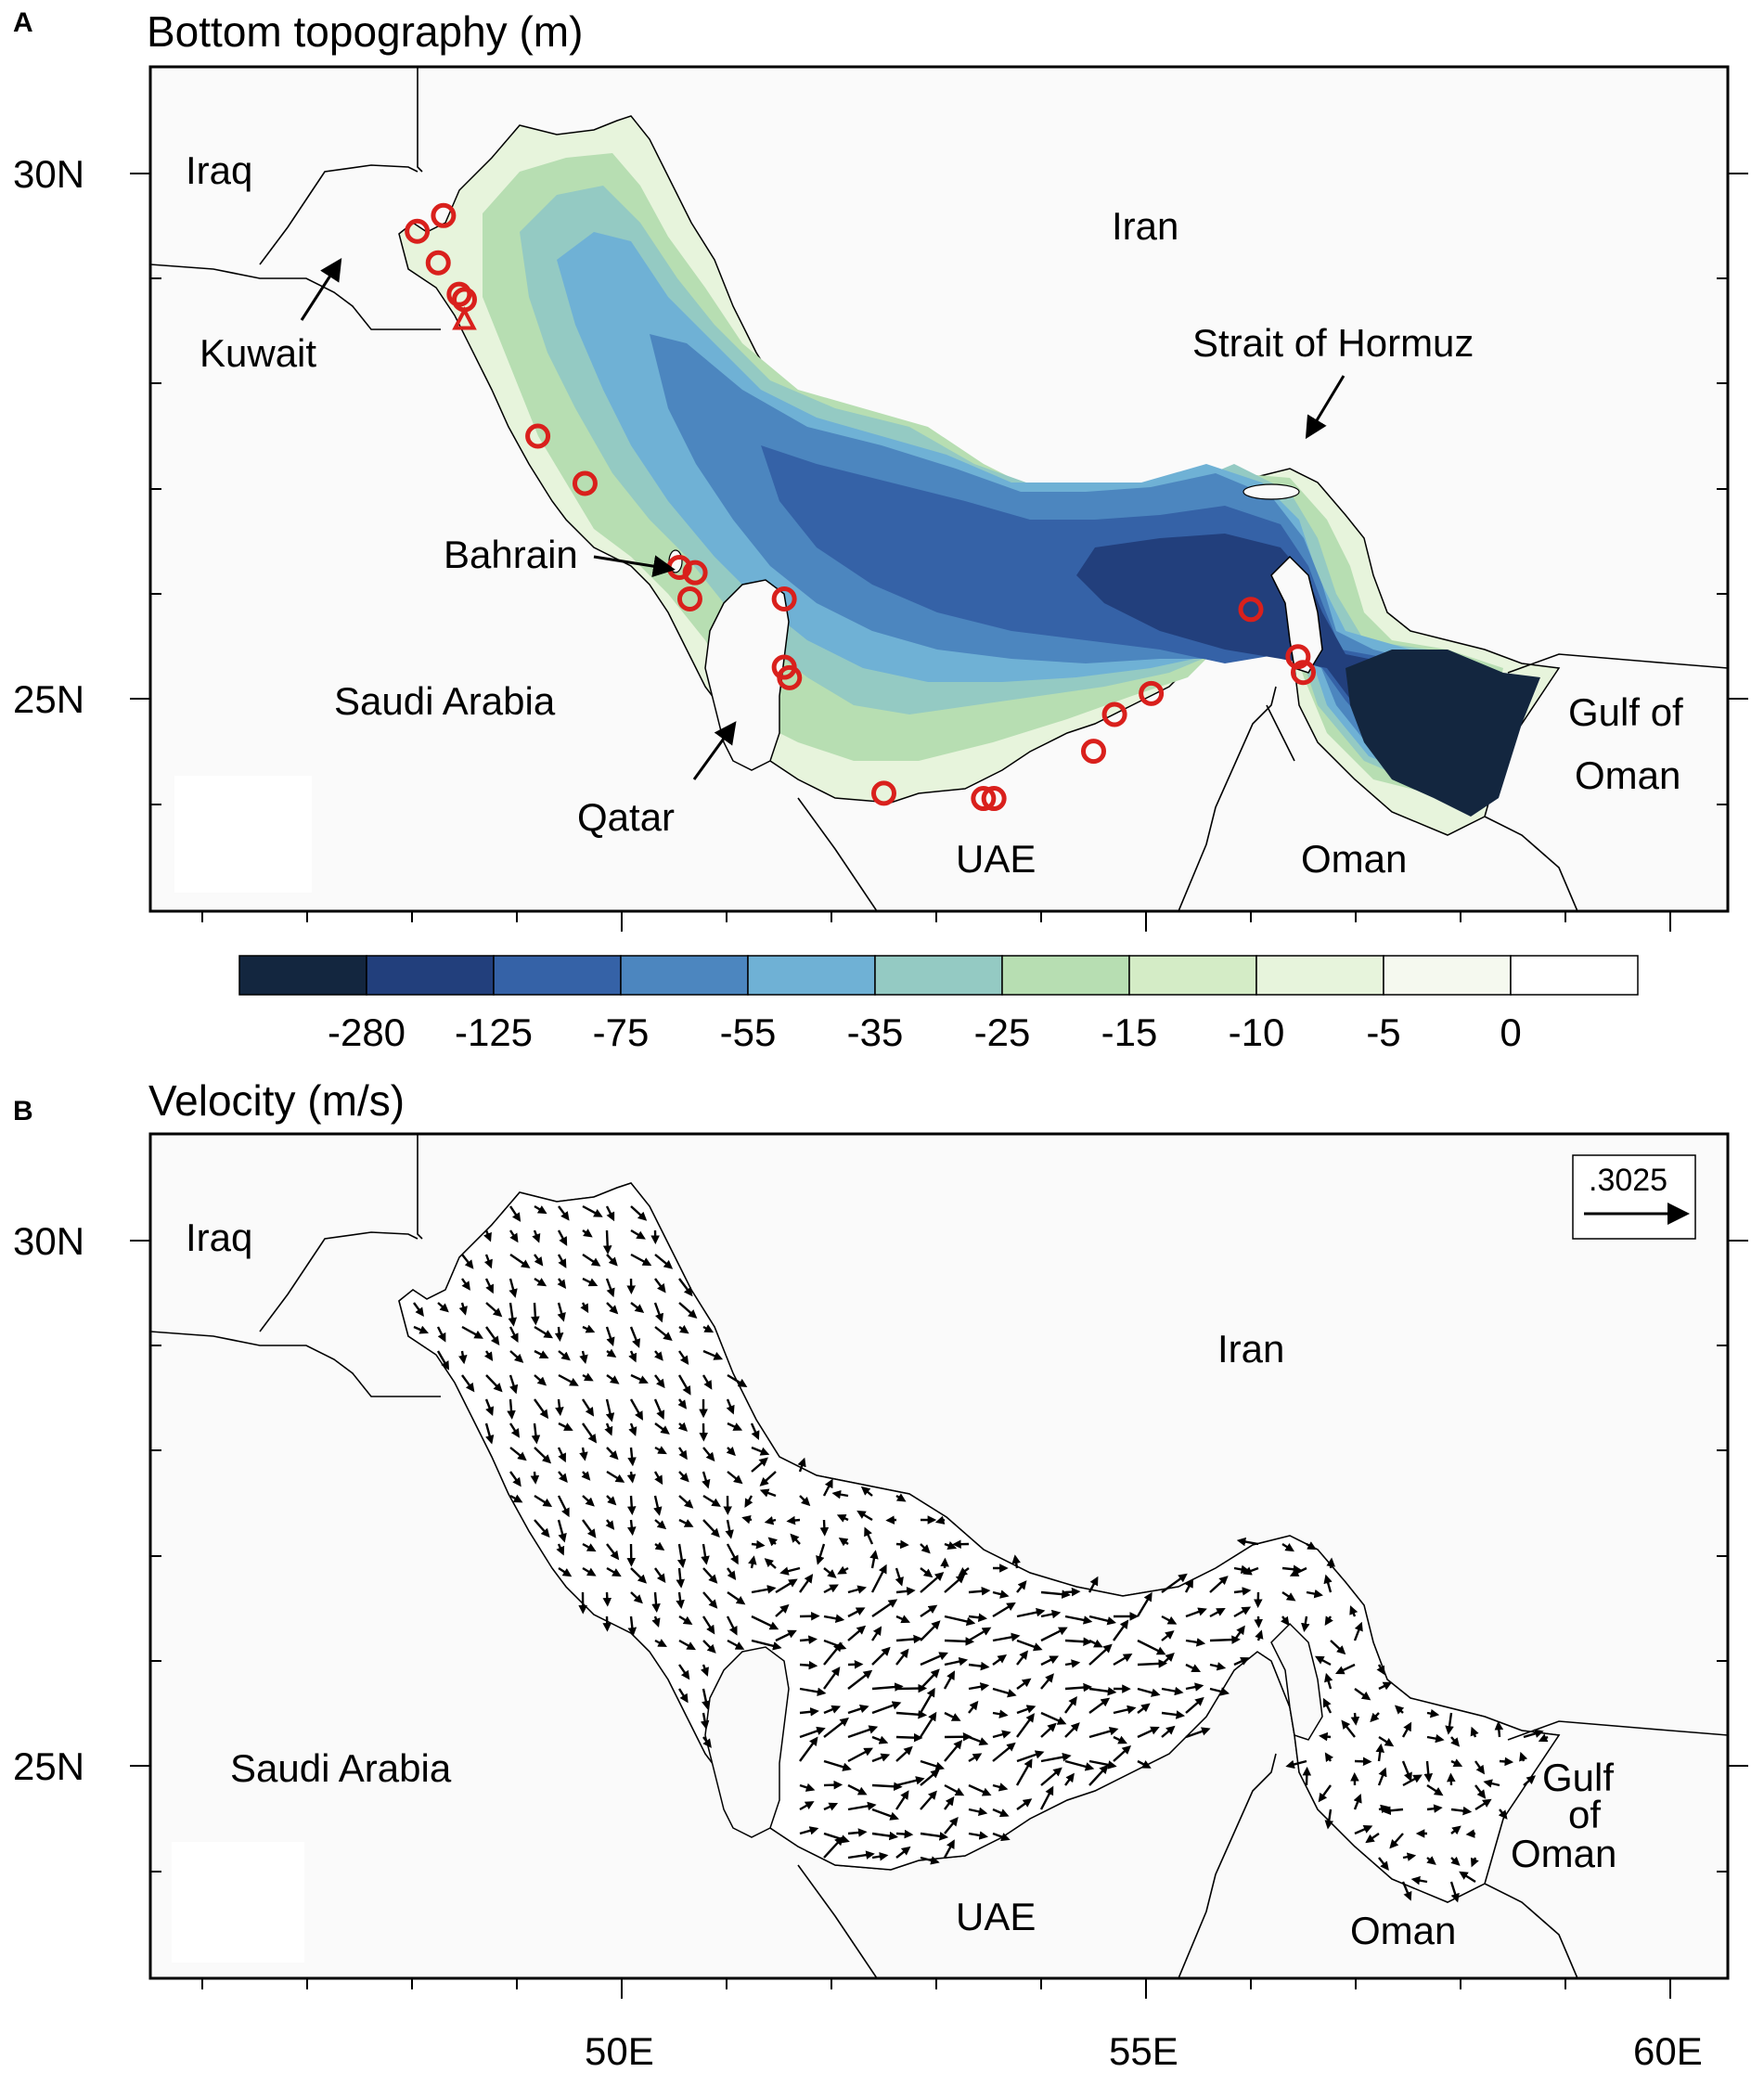 The height and width of the screenshot is (2085, 1764). Describe the element at coordinates (445, 701) in the screenshot. I see `label-saudi-a: Saudi Arabia` at that location.